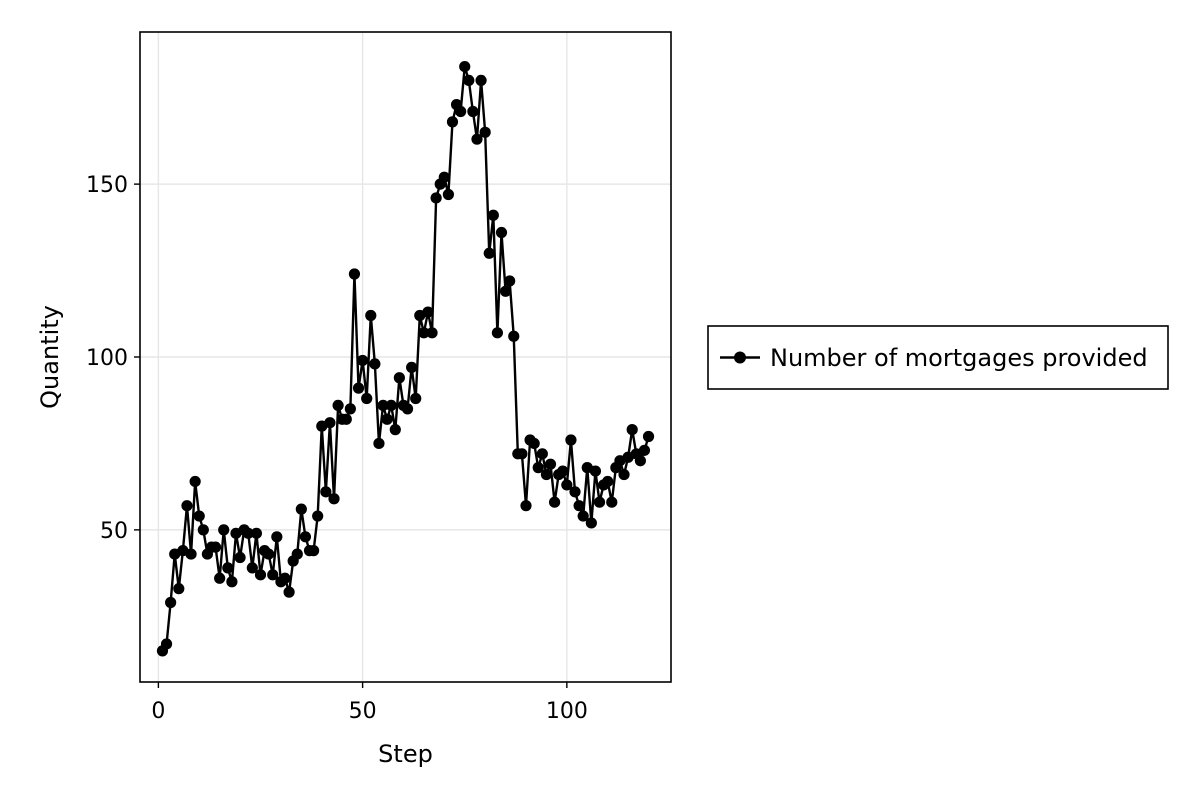 This screenshot has width=1200, height=800. Describe the element at coordinates (959, 358) in the screenshot. I see `legend-label: Number of mortgages provided` at that location.